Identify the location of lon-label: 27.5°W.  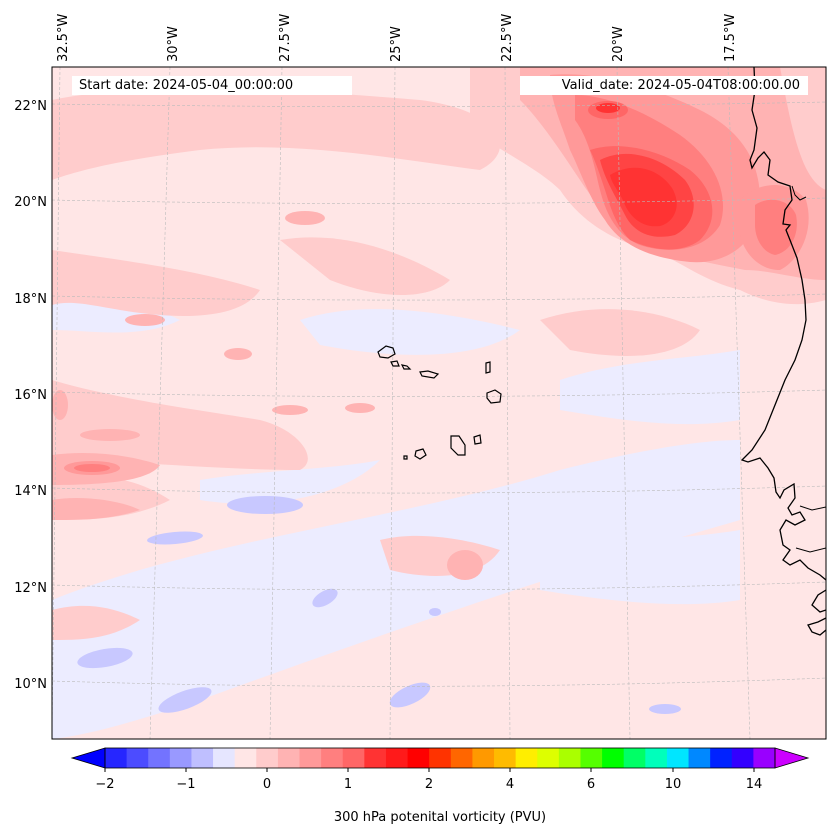
(285, 38).